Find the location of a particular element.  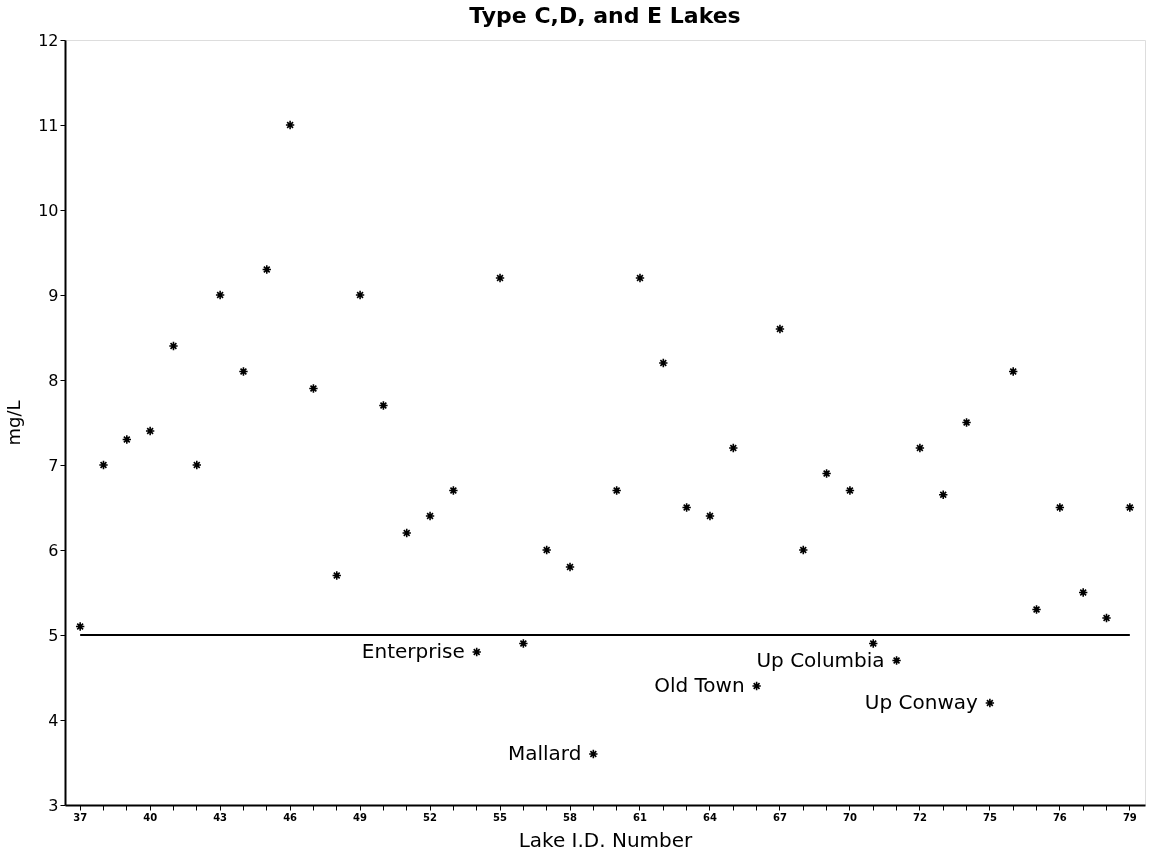

y-tick-label: 9 is located at coordinates (53, 295).